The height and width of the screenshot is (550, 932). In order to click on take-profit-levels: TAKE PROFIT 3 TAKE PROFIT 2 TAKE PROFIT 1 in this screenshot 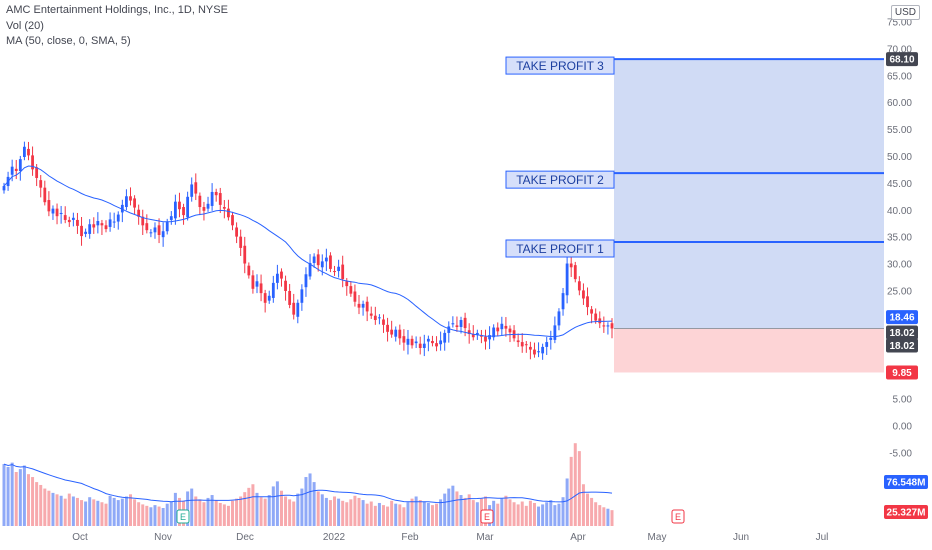, I will do `click(694, 157)`.